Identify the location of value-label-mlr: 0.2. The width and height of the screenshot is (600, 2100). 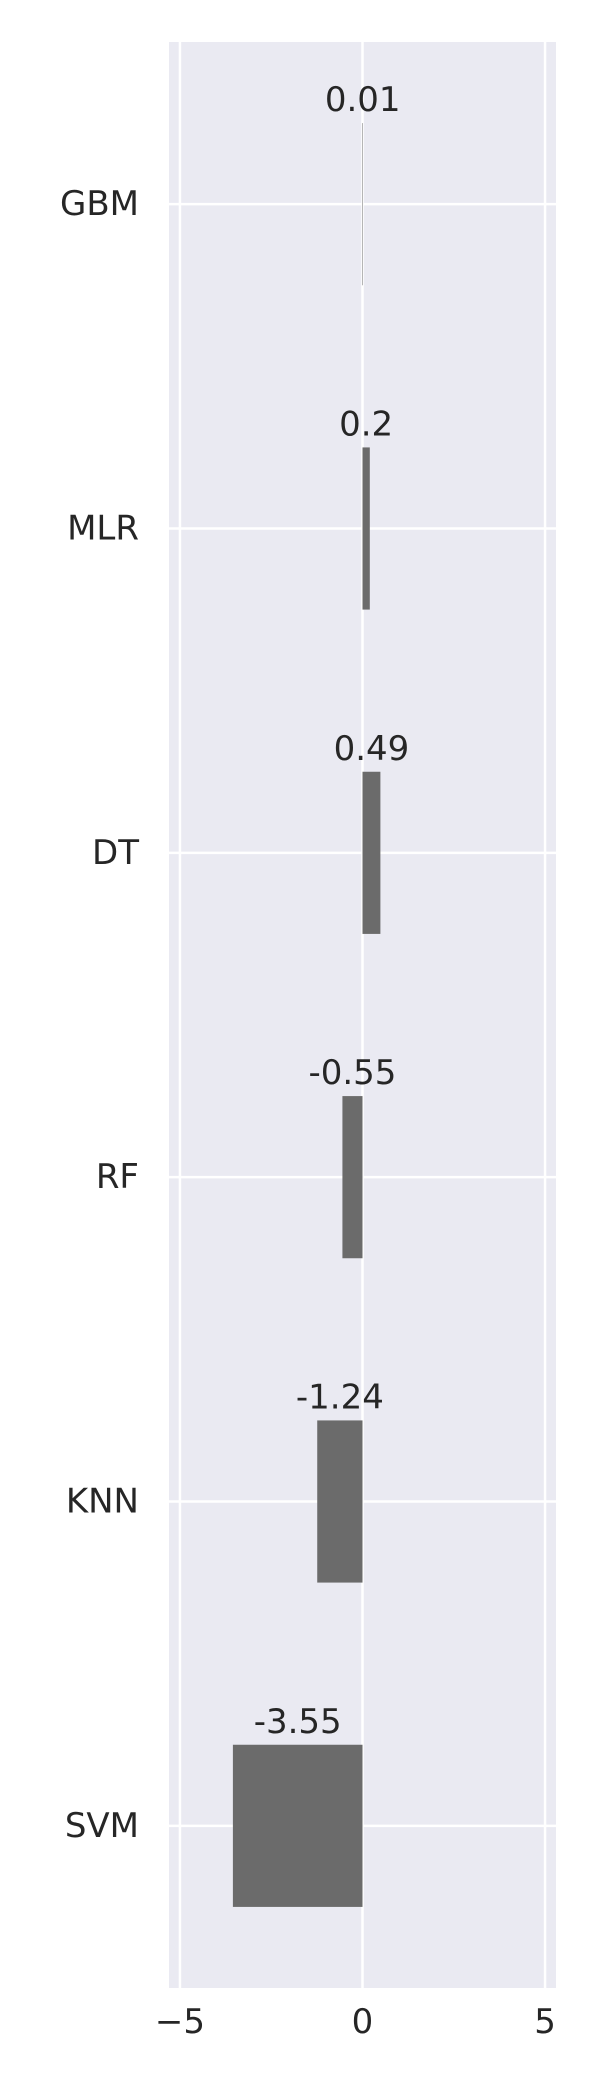
(366, 424).